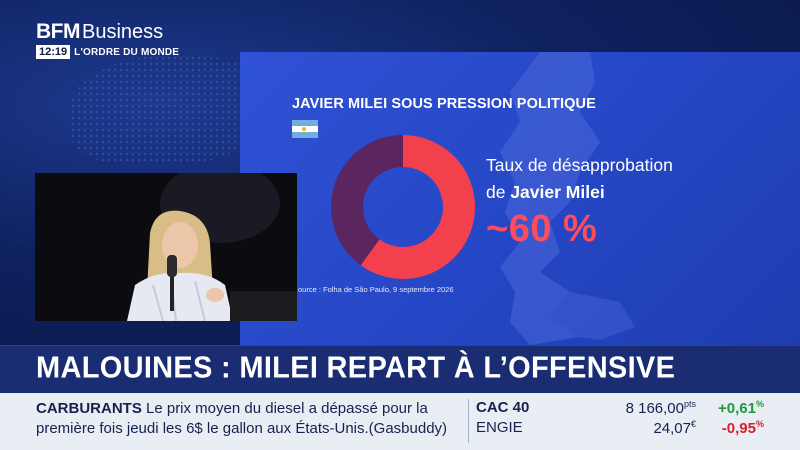 The image size is (800, 450). What do you see at coordinates (123, 32) in the screenshot?
I see `logo-brand-business: Business` at bounding box center [123, 32].